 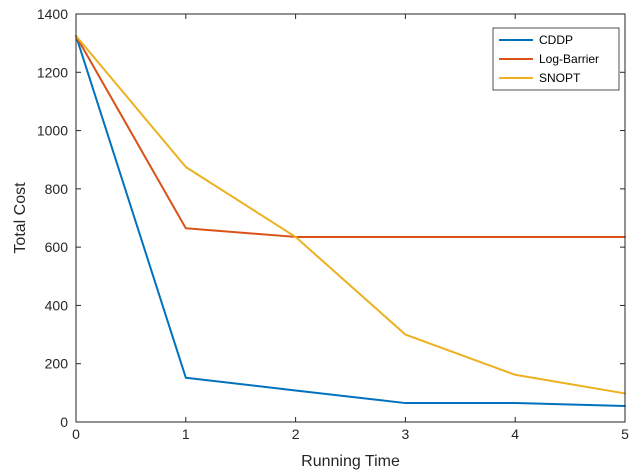 I want to click on y-tick-label: 0, so click(x=64, y=422).